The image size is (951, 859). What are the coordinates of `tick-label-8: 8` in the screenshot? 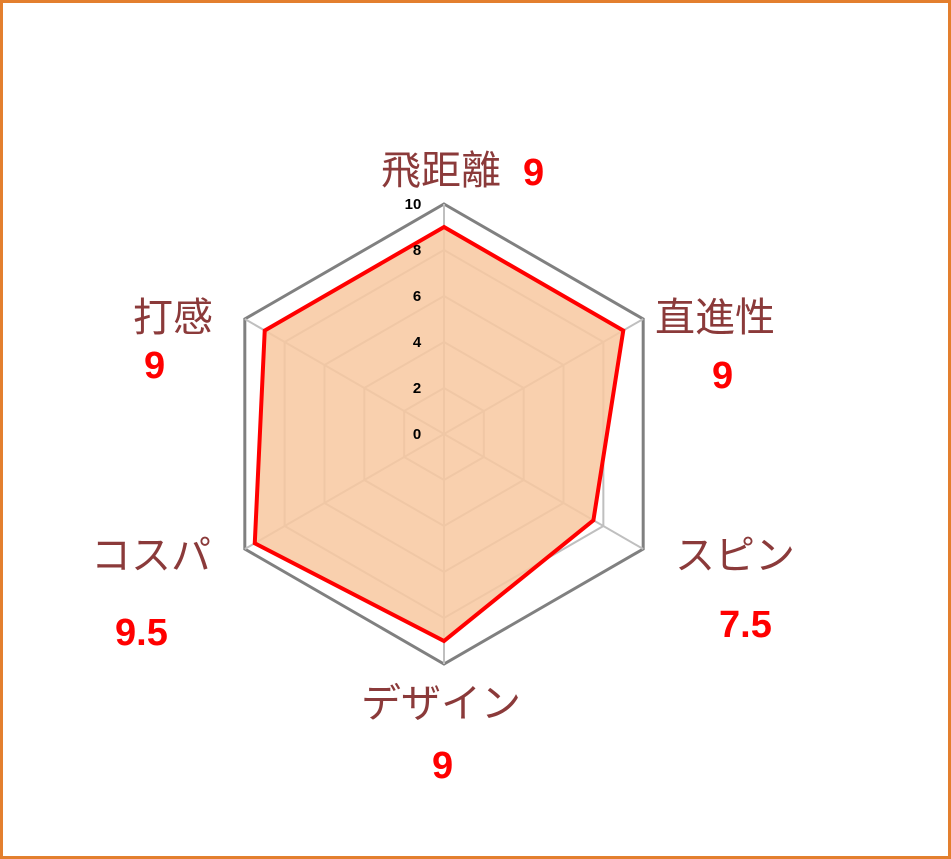 It's located at (417, 250).